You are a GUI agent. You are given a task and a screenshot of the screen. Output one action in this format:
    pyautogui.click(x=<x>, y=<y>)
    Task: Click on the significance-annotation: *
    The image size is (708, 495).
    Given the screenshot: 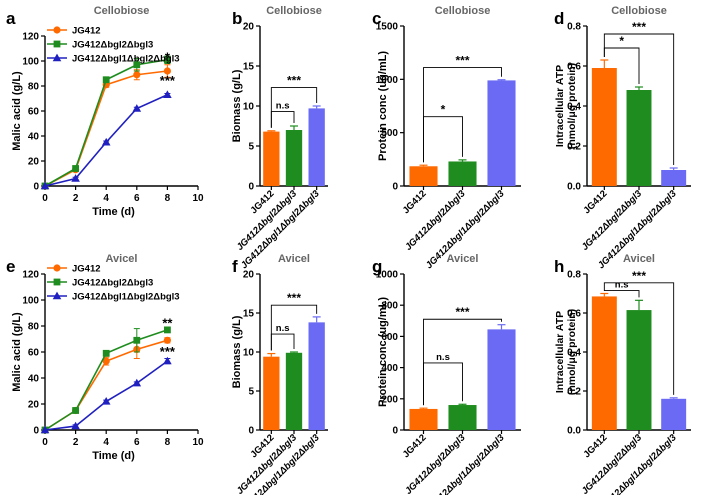 What is the action you would take?
    pyautogui.click(x=168, y=56)
    